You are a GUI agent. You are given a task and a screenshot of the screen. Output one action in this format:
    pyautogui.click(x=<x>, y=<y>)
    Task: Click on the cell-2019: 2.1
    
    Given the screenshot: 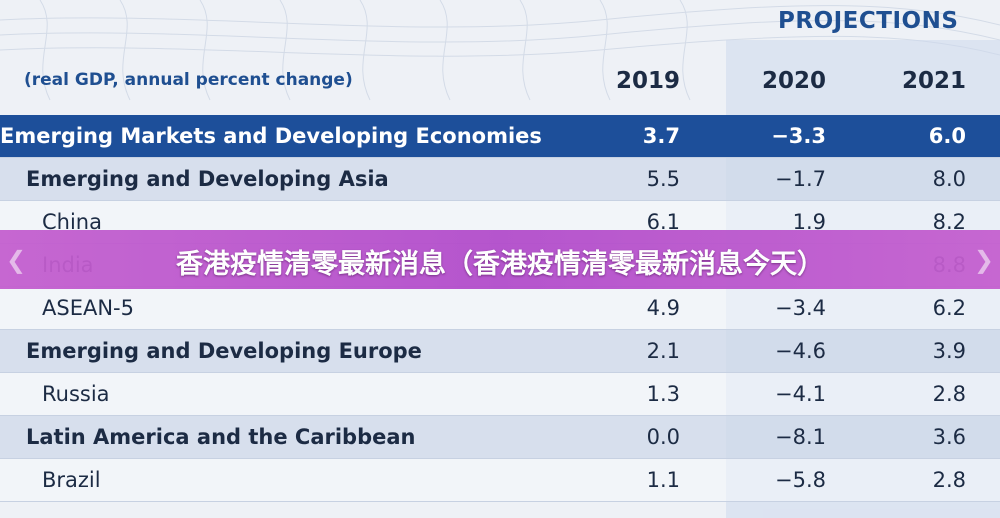 What is the action you would take?
    pyautogui.click(x=663, y=351)
    